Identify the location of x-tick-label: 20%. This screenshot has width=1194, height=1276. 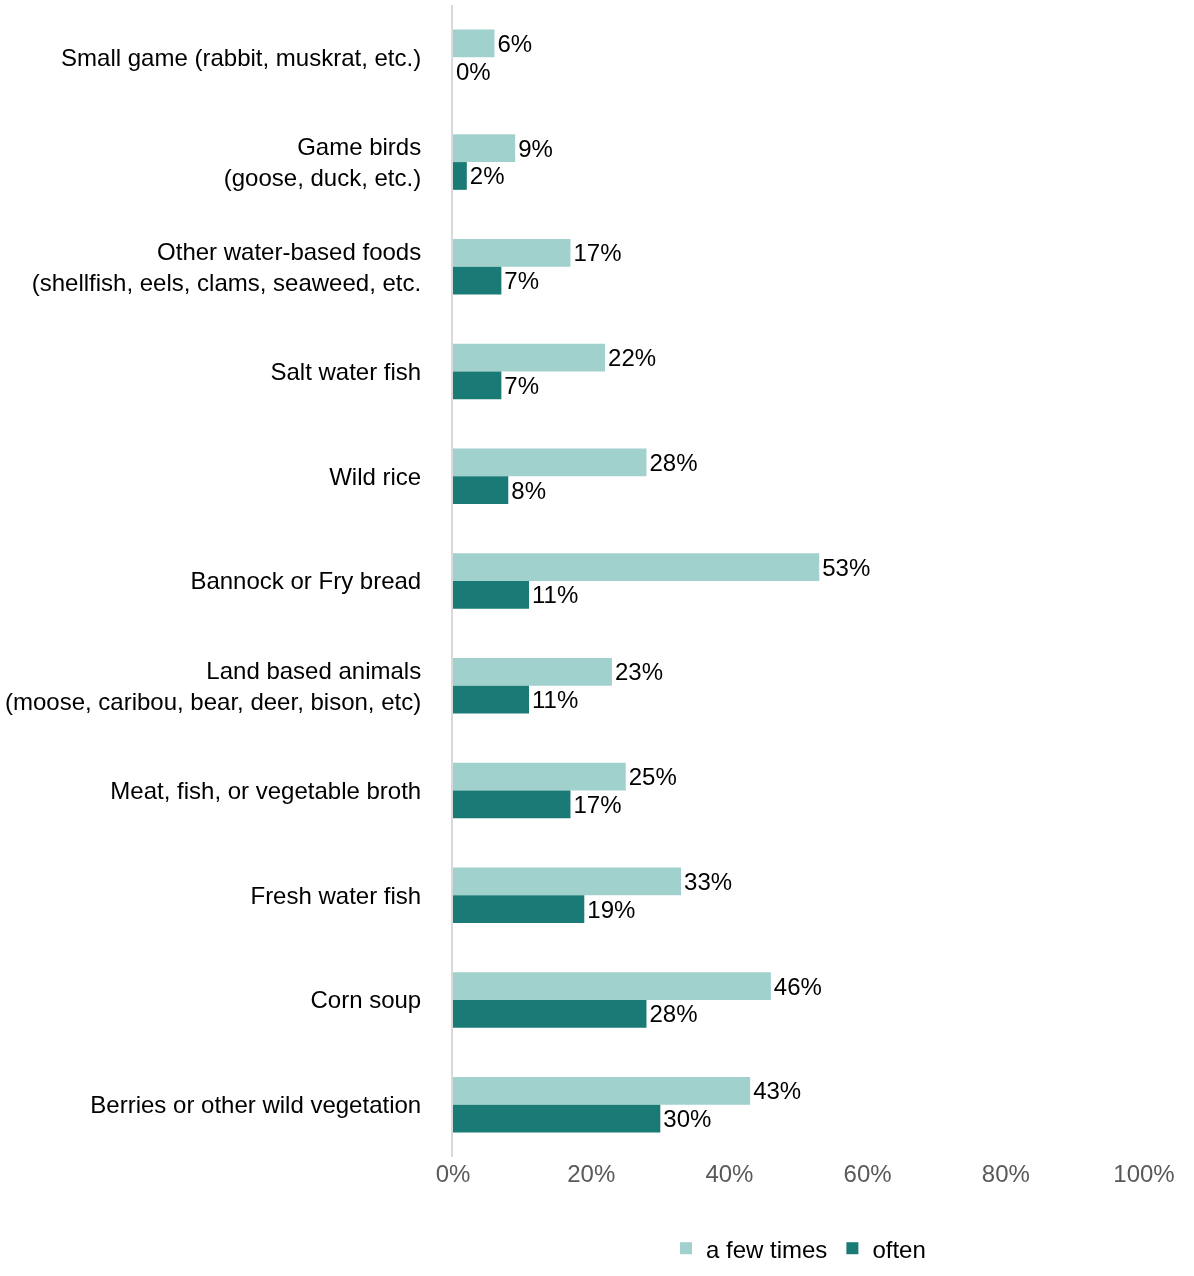
(591, 1173).